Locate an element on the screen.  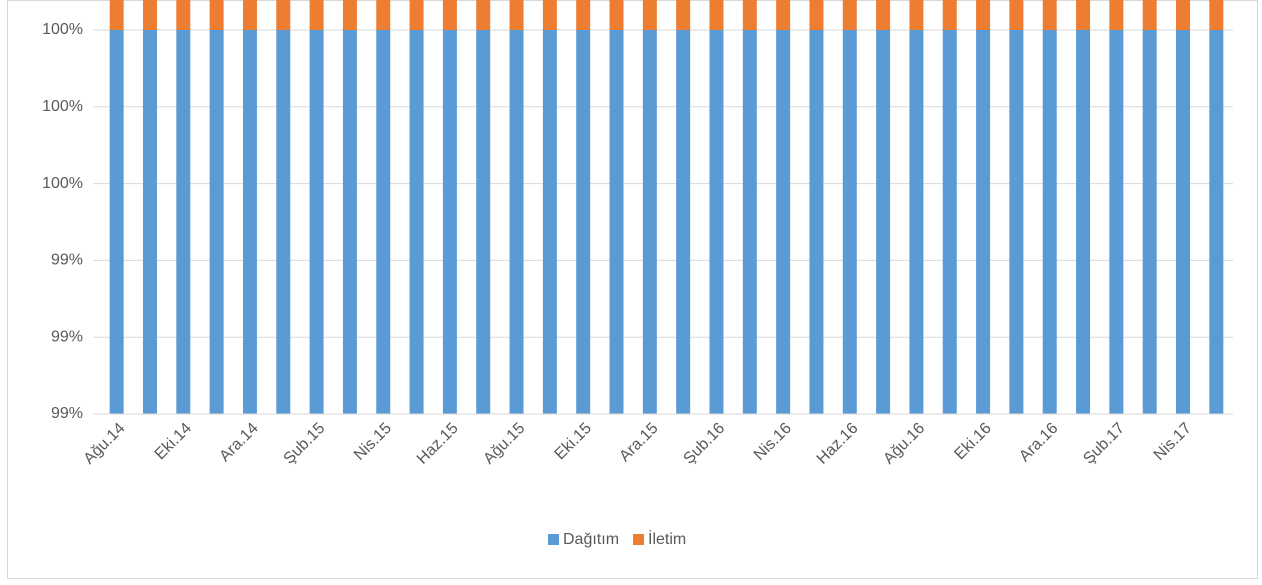
legend-label: Dağıtım is located at coordinates (591, 539).